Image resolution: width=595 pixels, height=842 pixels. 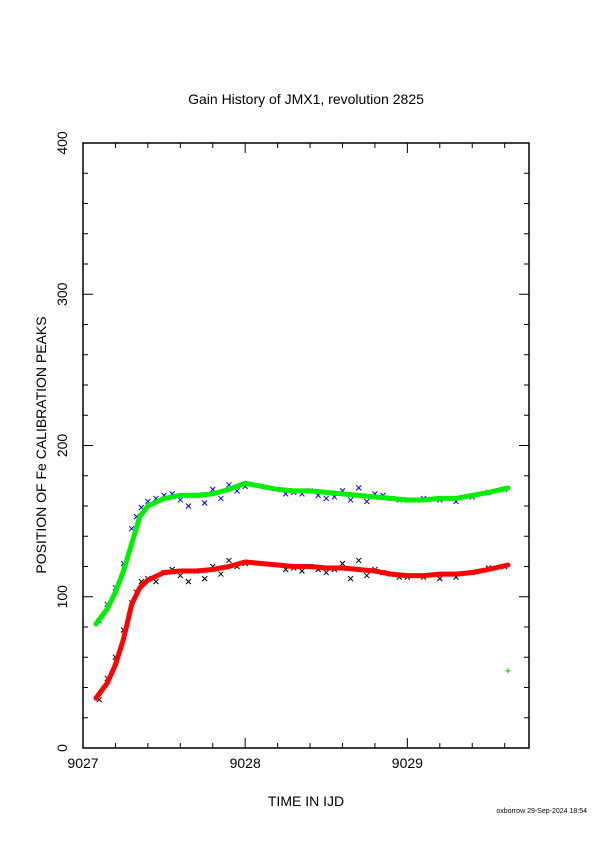 What do you see at coordinates (541, 811) in the screenshot?
I see `footer-credit: oxborrow 29-Sep-2024 18:54` at bounding box center [541, 811].